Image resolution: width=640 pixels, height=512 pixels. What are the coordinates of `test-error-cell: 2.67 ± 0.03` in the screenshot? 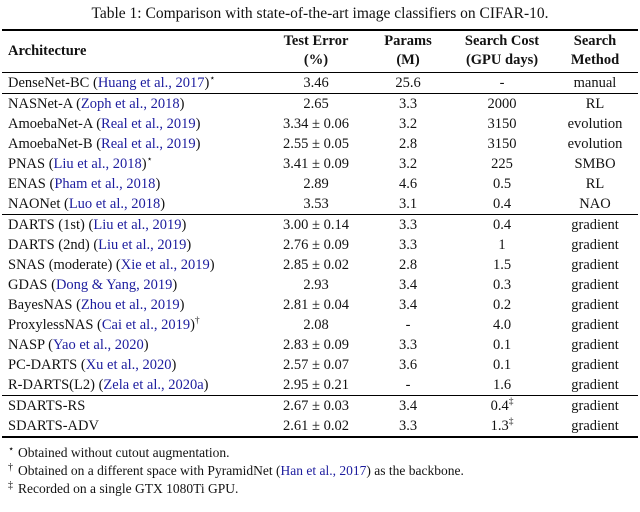 It's located at (316, 406).